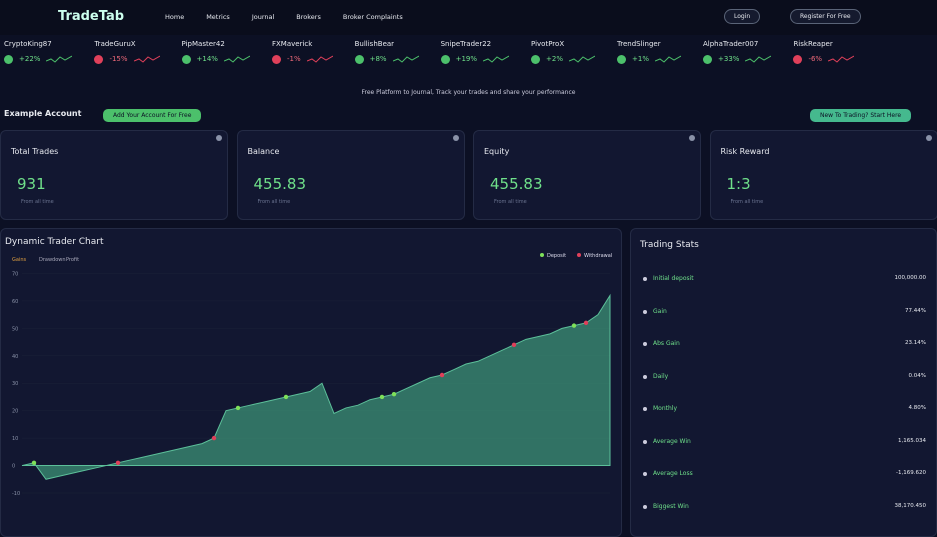  What do you see at coordinates (738, 184) in the screenshot?
I see `card-value: 1:3` at bounding box center [738, 184].